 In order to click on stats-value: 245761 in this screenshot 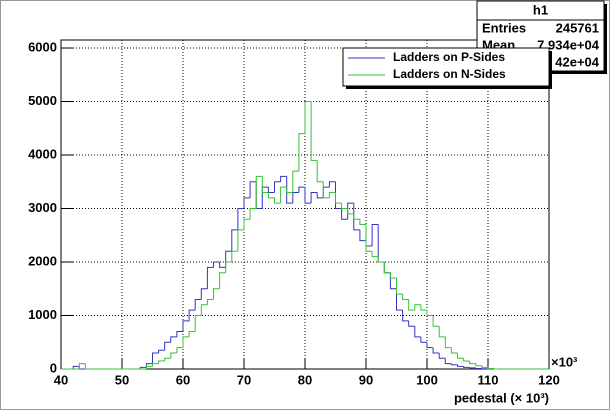, I will do `click(577, 27)`.